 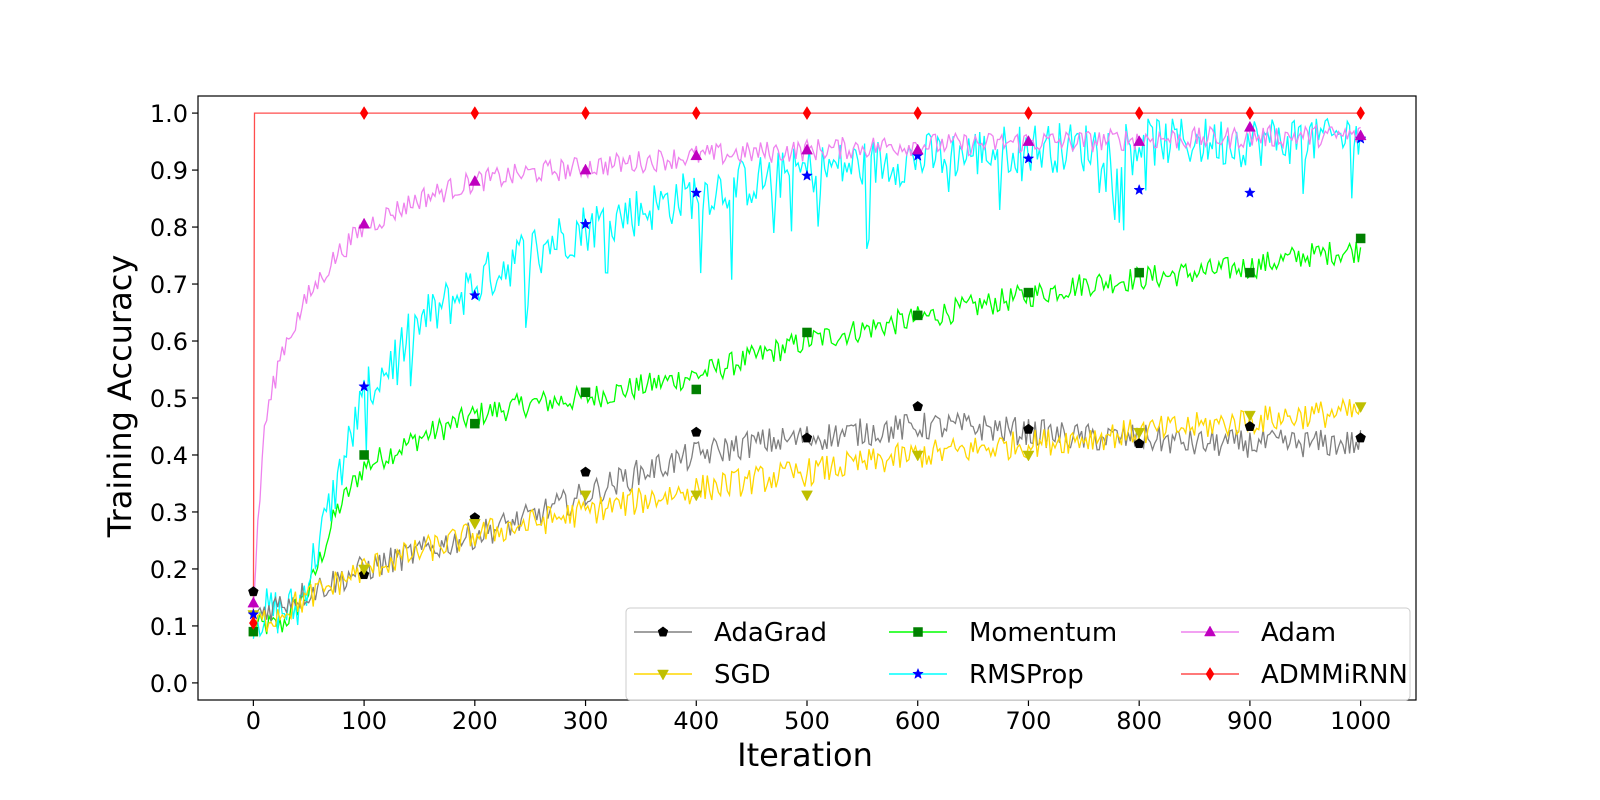 What do you see at coordinates (1334, 675) in the screenshot?
I see `legend-label: ADMMiRNN` at bounding box center [1334, 675].